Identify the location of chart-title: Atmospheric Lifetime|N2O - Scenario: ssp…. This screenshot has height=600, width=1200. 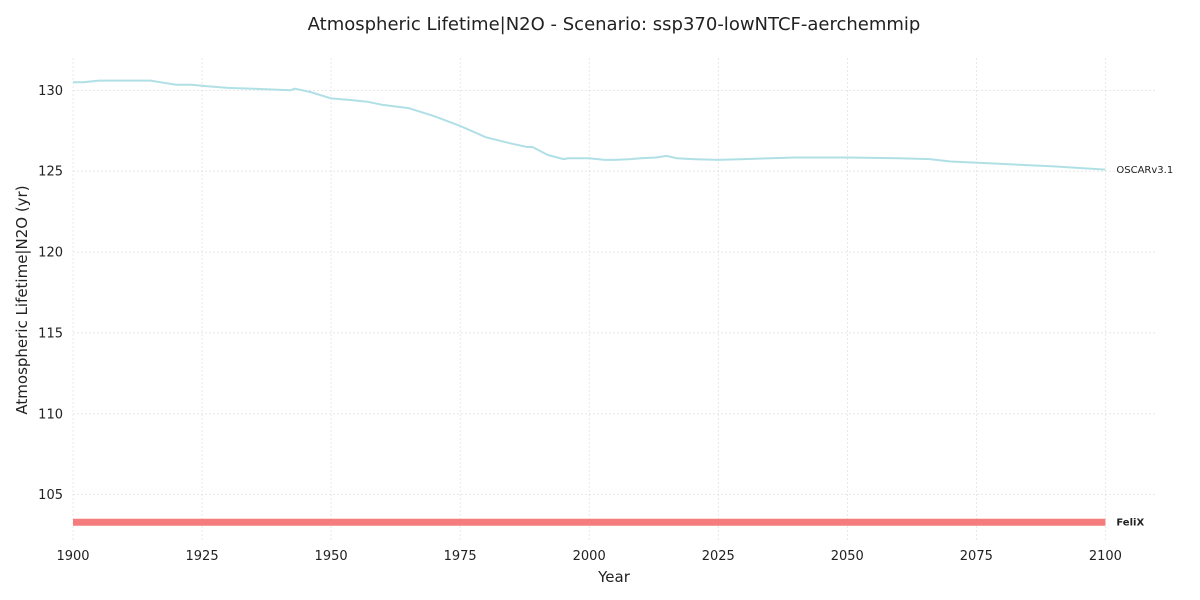
(614, 24).